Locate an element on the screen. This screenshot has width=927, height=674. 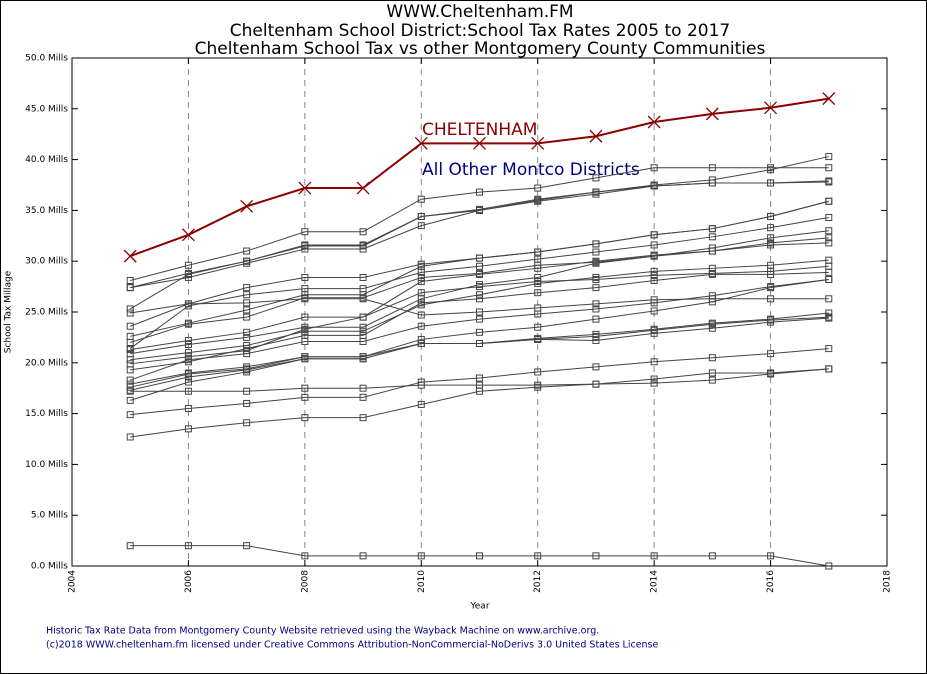
x-axis-label: Year is located at coordinates (479, 607).